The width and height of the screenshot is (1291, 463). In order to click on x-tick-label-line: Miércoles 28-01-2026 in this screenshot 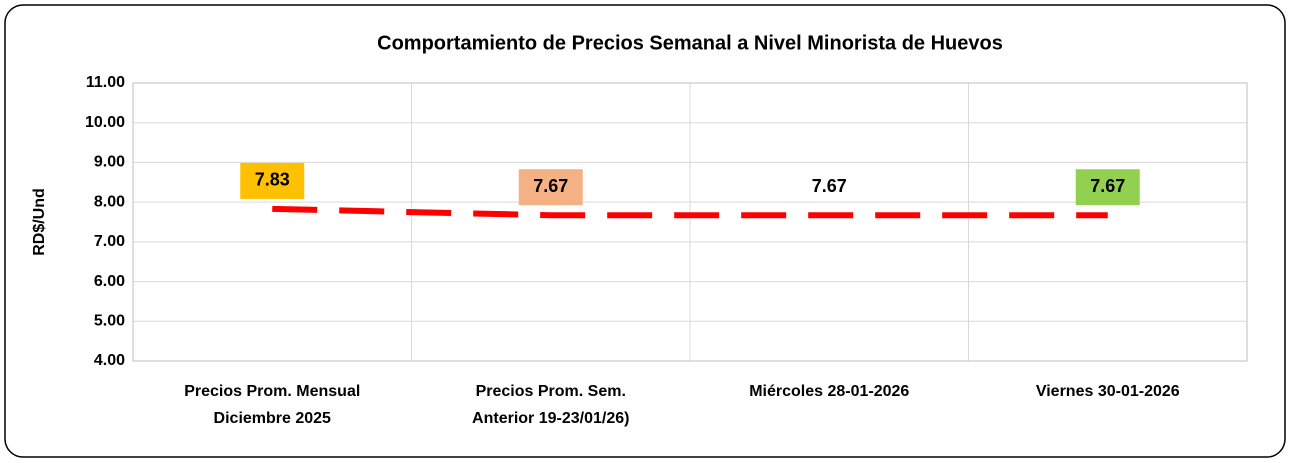, I will do `click(829, 391)`.